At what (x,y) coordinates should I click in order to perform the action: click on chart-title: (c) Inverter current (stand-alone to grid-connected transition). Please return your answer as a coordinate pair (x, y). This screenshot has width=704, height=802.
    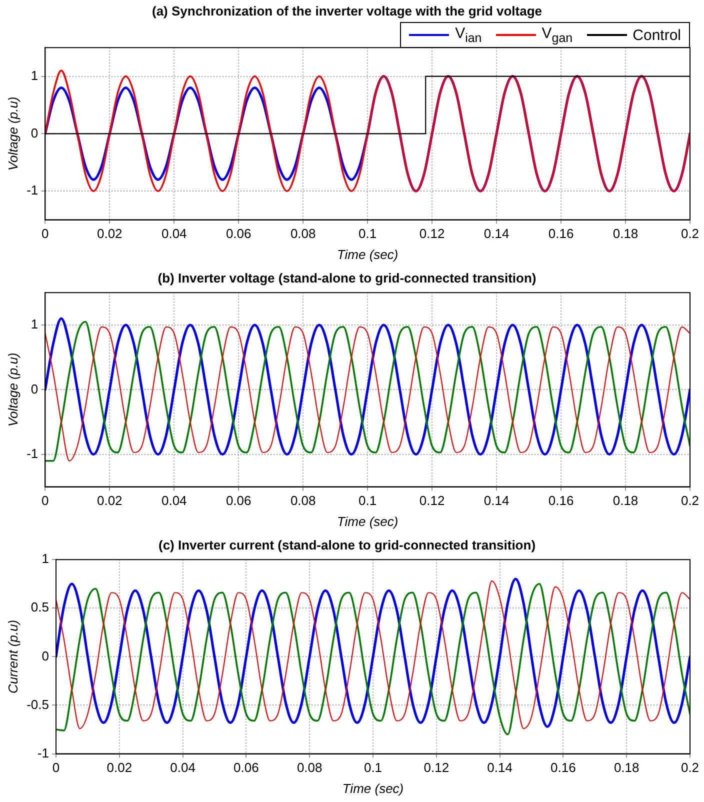
    Looking at the image, I should click on (347, 544).